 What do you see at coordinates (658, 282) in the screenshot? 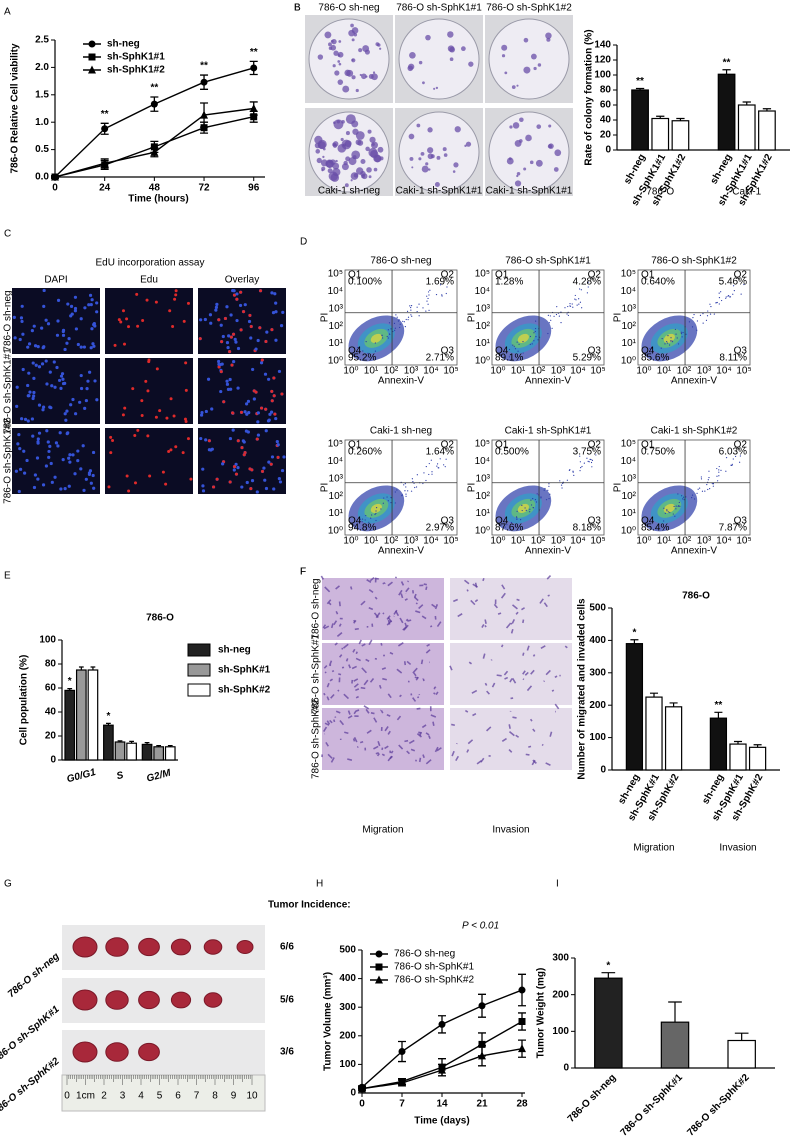
I see `quadrant-percent: 0.640%` at bounding box center [658, 282].